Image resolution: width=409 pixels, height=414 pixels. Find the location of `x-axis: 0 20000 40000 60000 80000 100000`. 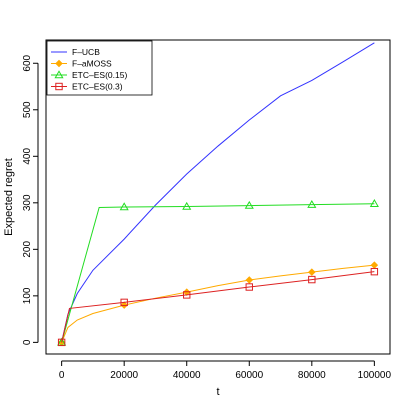

x-axis: 0 20000 40000 60000 80000 100000 is located at coordinates (225, 370).